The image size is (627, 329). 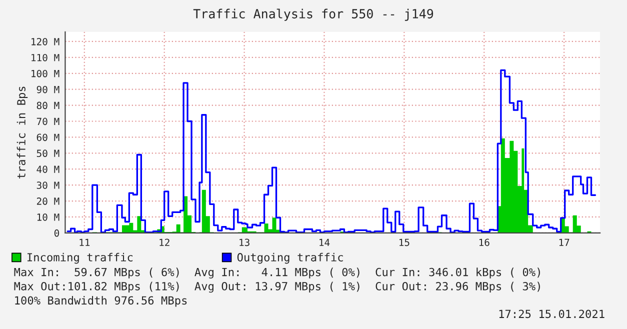 What do you see at coordinates (564, 242) in the screenshot?
I see `x-tick-label: 17` at bounding box center [564, 242].